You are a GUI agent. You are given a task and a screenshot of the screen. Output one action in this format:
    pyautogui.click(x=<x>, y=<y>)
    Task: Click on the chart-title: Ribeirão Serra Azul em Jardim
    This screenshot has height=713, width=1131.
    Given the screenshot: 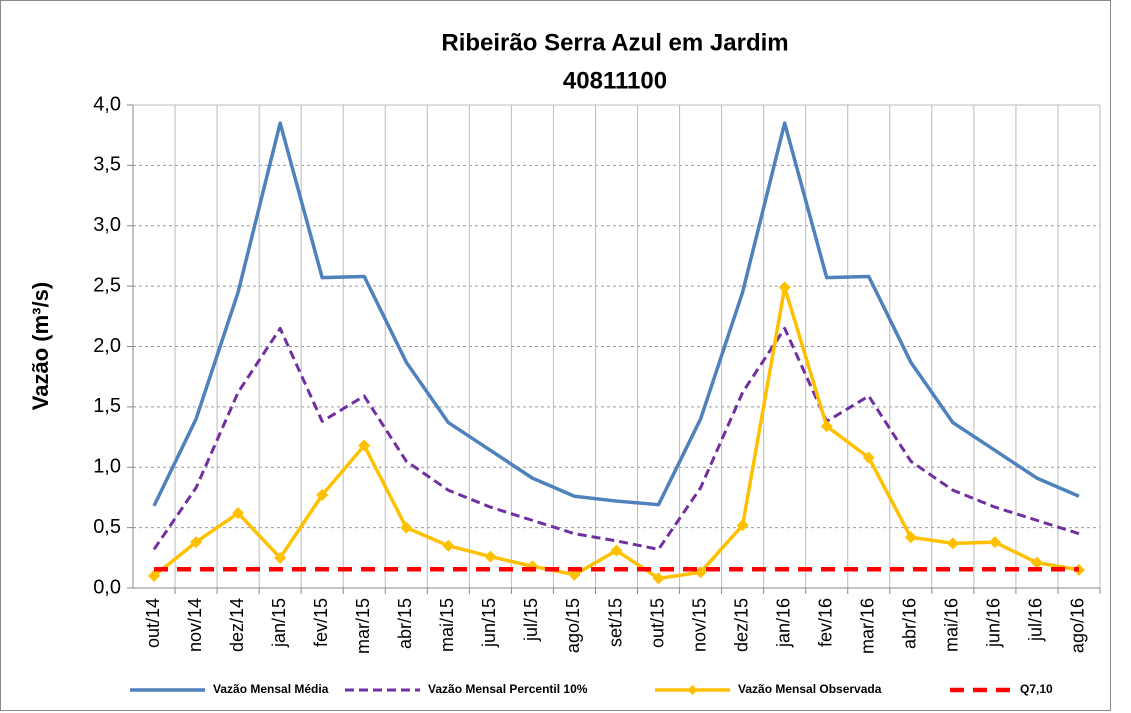 What is the action you would take?
    pyautogui.click(x=614, y=42)
    